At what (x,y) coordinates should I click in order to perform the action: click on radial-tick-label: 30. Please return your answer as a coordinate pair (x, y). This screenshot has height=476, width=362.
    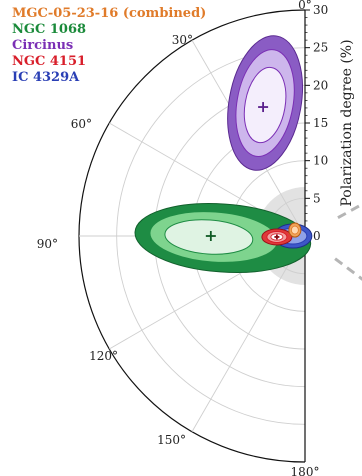
    Looking at the image, I should click on (320, 10).